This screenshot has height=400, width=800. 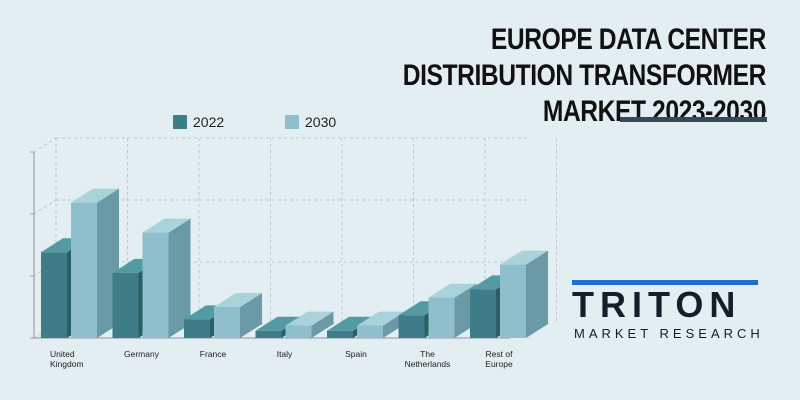 I want to click on x-tick-label: Kingdom, so click(x=67, y=364).